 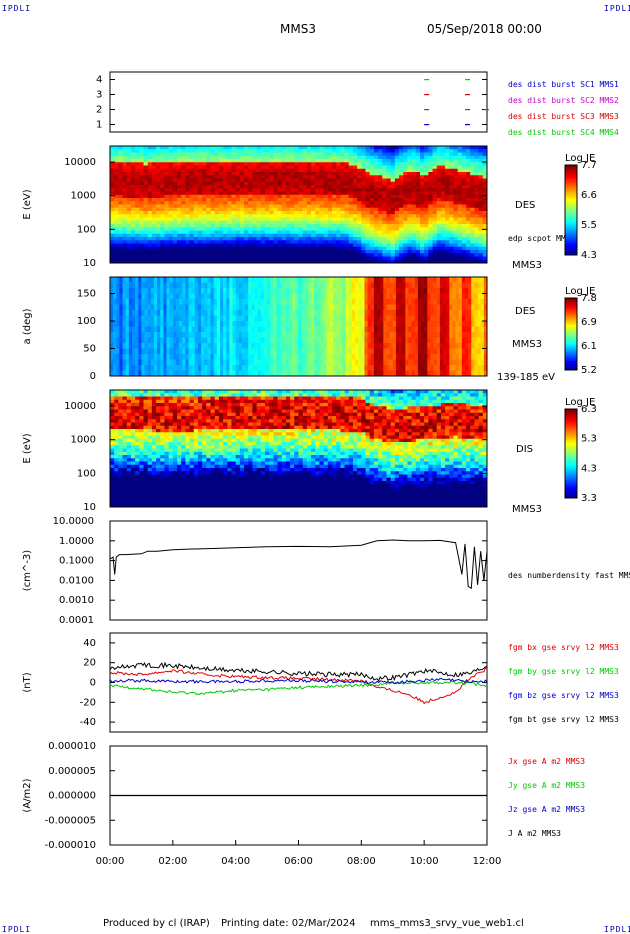 I want to click on corner-label-bottom-left: IPDLI, so click(x=17, y=929).